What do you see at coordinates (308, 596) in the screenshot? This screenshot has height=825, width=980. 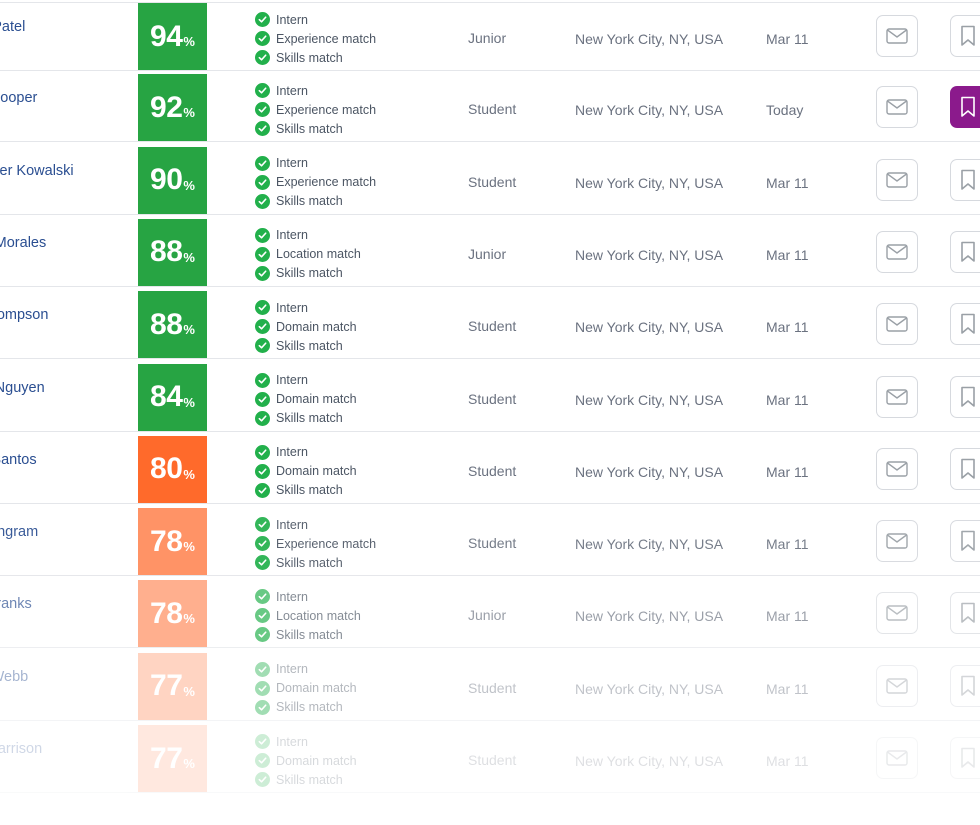 I see `match-criterion: Intern` at bounding box center [308, 596].